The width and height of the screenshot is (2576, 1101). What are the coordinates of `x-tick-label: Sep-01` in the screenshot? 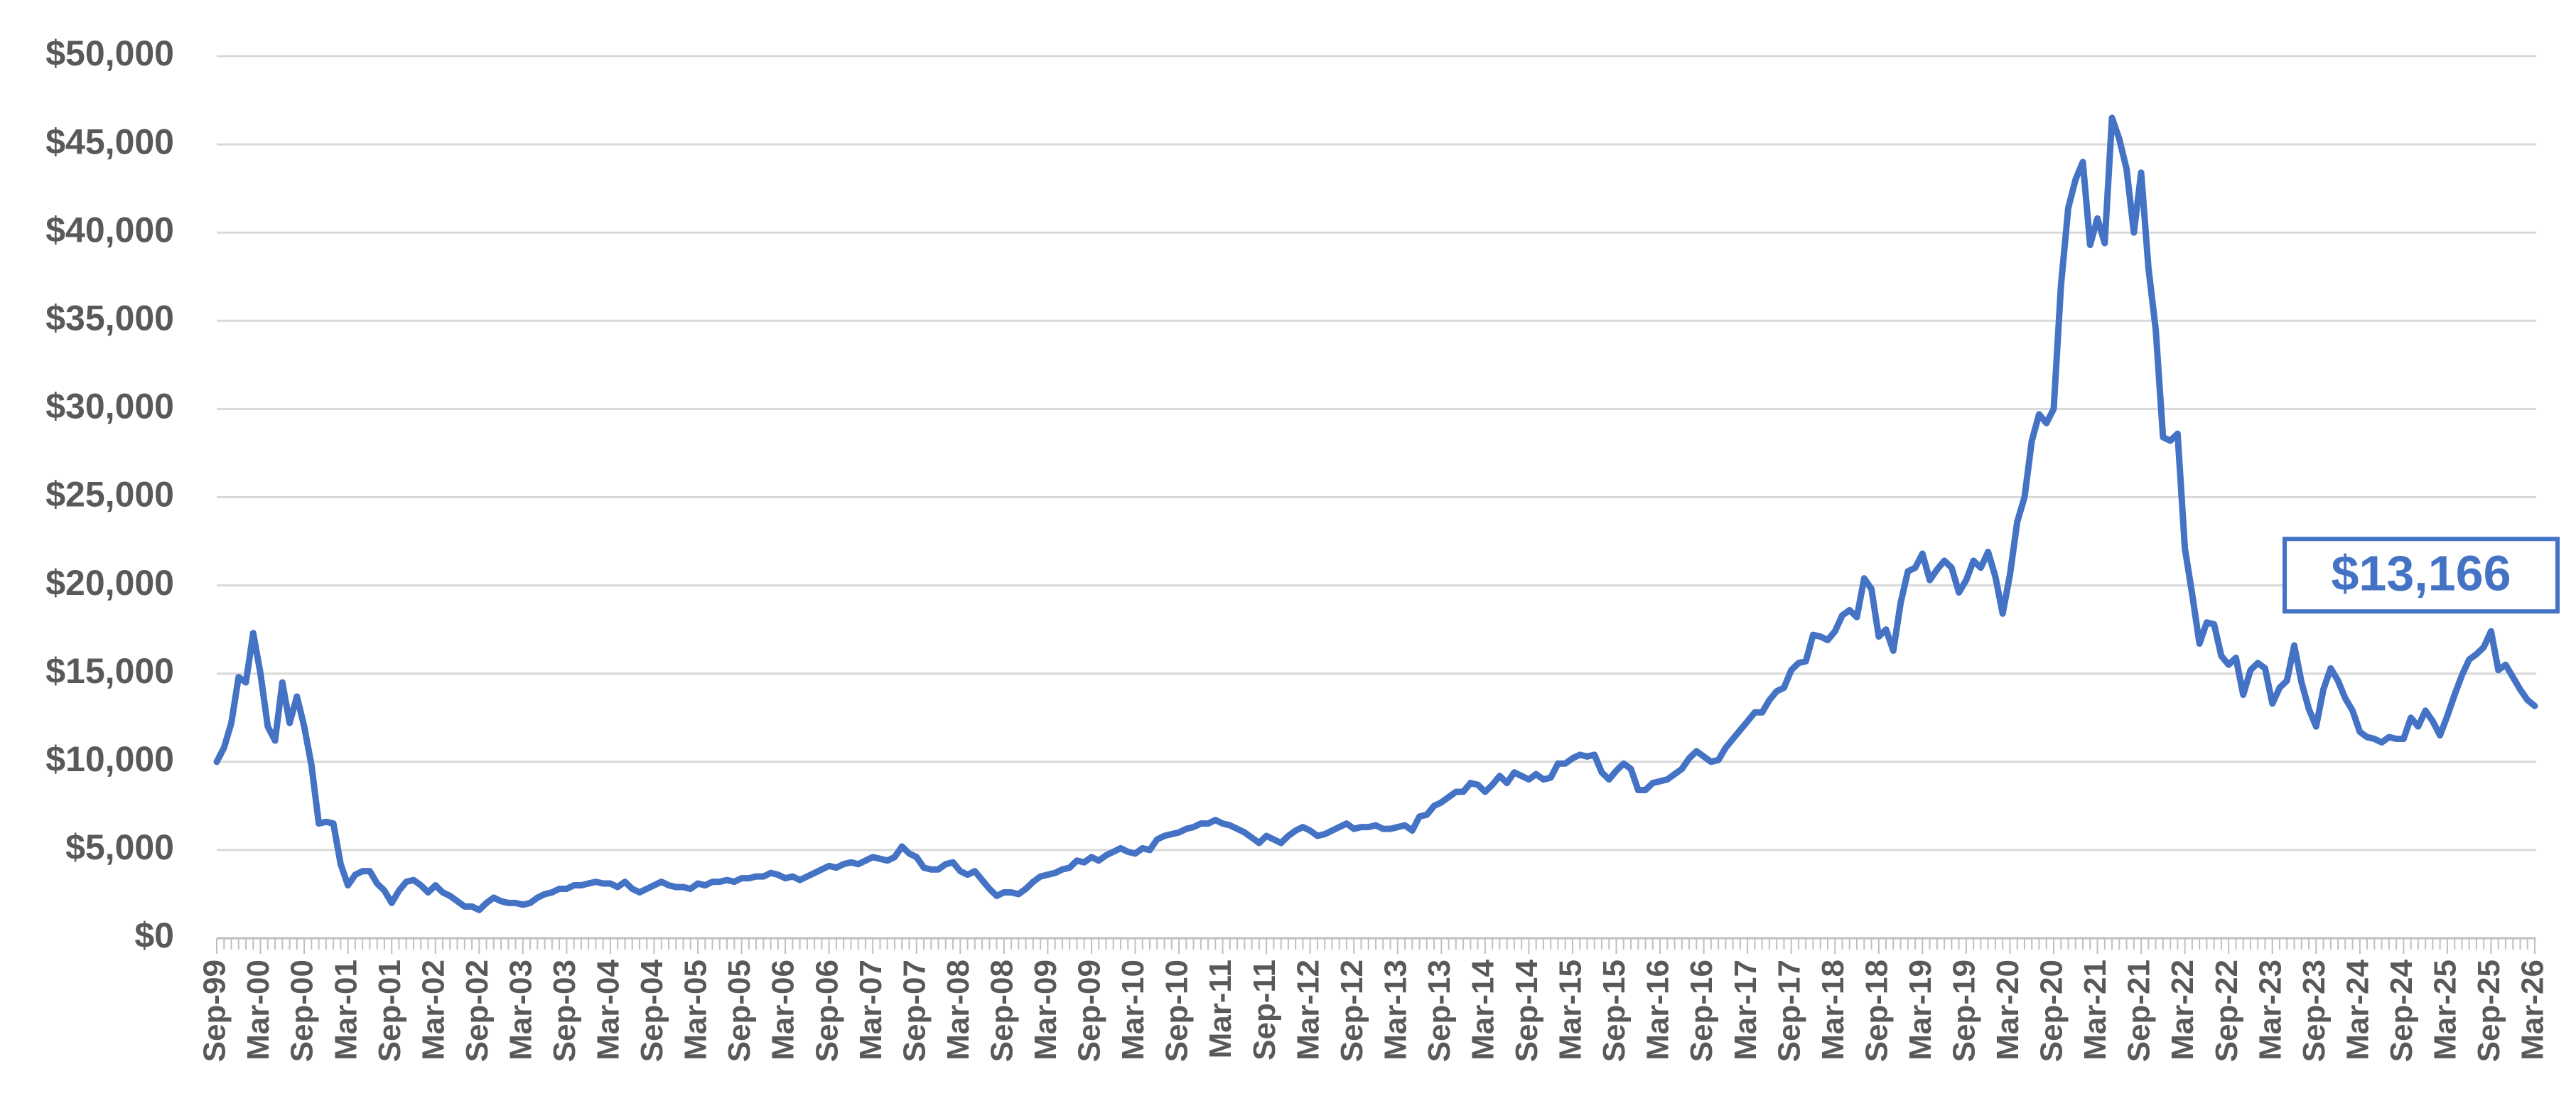 It's located at (389, 1011).